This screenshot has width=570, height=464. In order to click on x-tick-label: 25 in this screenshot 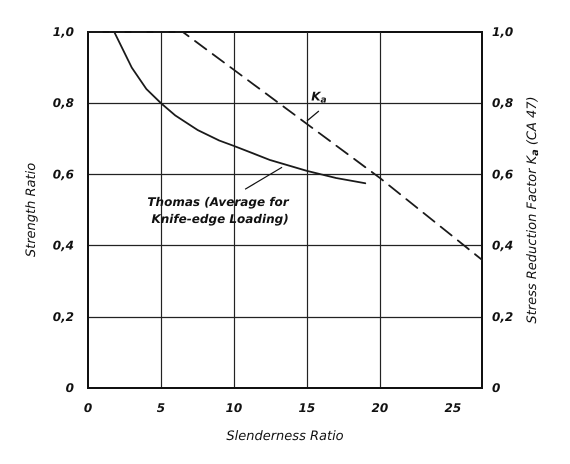, I will do `click(453, 408)`.